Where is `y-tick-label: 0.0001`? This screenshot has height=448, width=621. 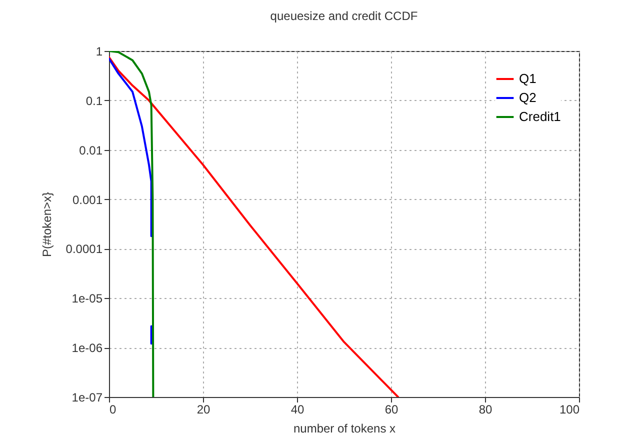
y-tick-label: 0.0001 is located at coordinates (84, 249).